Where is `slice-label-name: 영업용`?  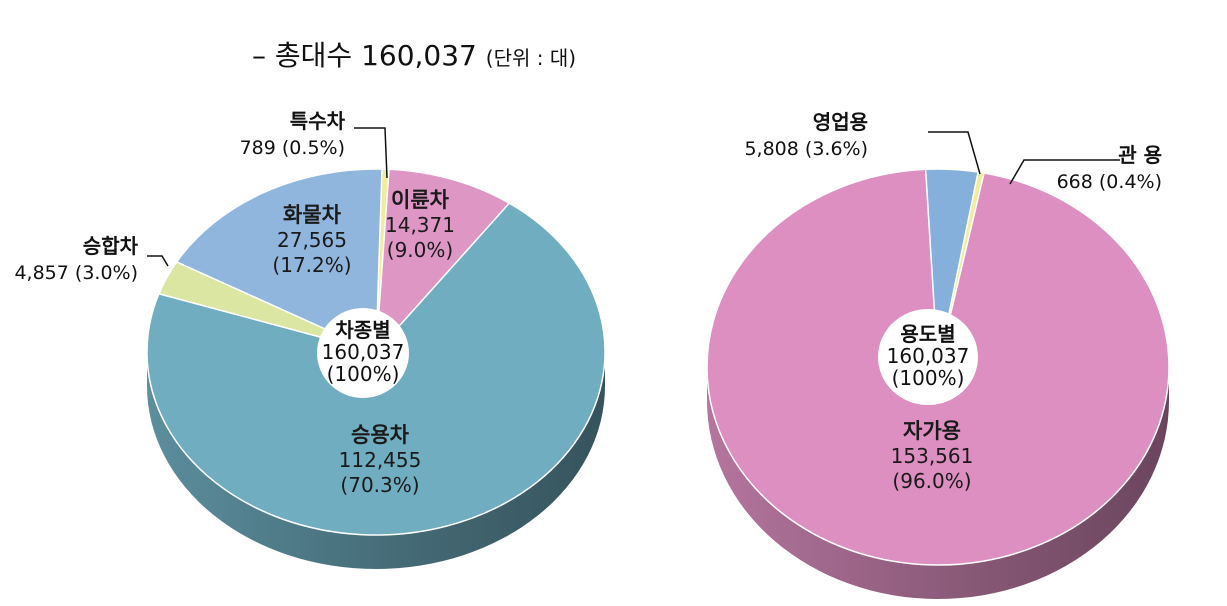 slice-label-name: 영업용 is located at coordinates (840, 122).